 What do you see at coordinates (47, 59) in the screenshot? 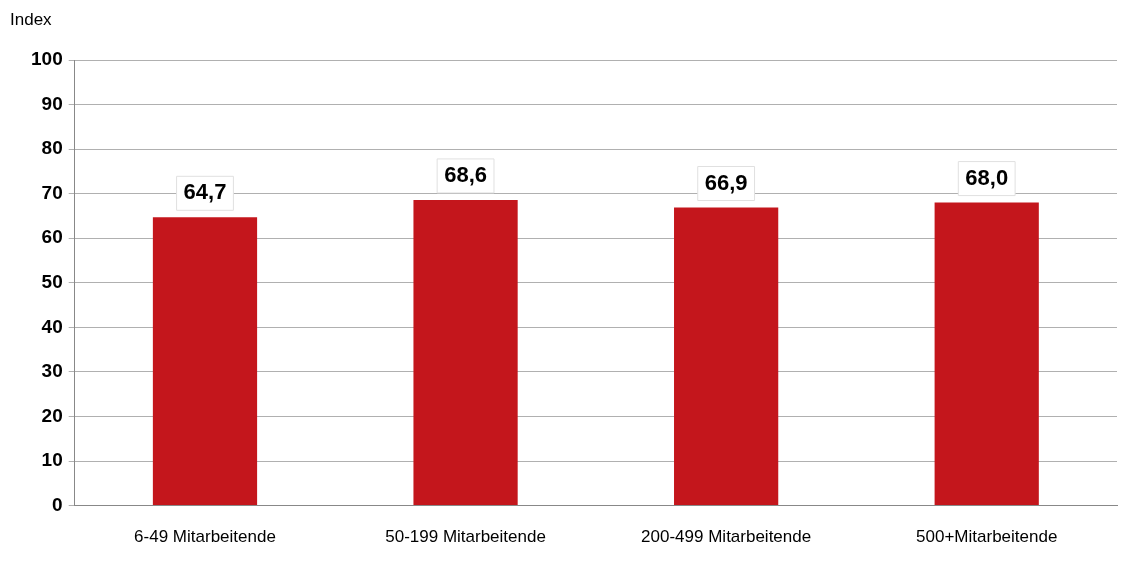
I see `y-tick-label: 100` at bounding box center [47, 59].